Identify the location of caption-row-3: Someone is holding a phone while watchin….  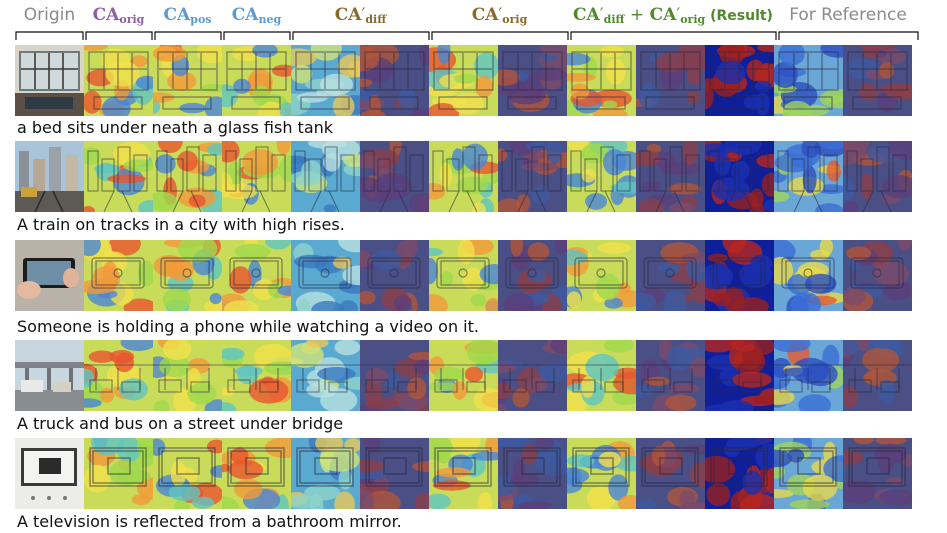
(248, 326).